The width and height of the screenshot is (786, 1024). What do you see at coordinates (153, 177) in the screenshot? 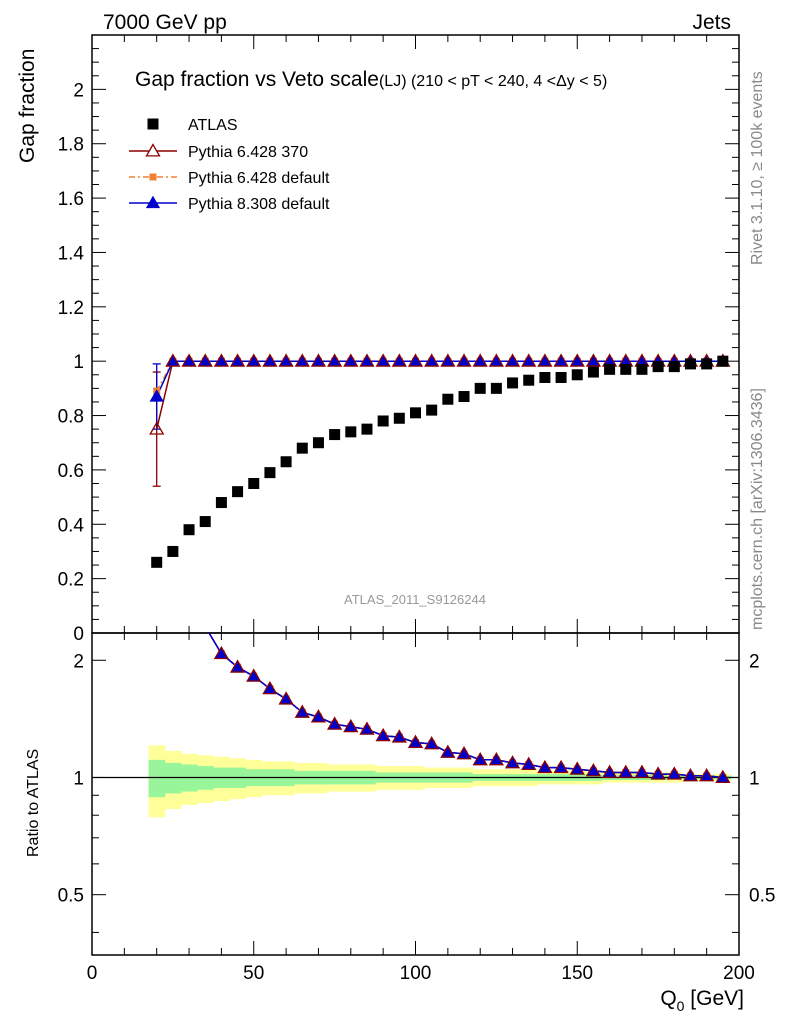
I see `legend-pythia6-default-marker` at bounding box center [153, 177].